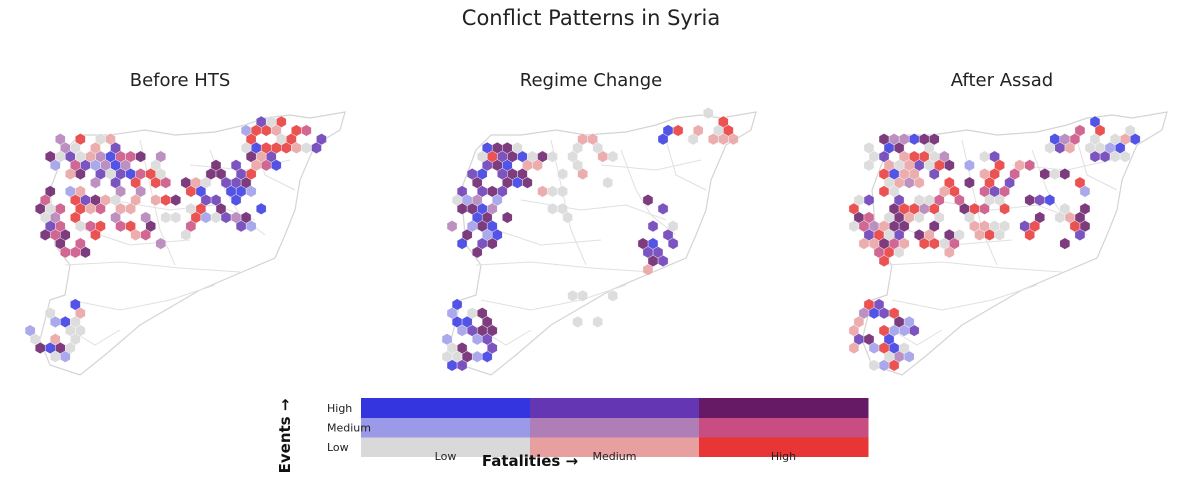  Describe the element at coordinates (349, 428) in the screenshot. I see `legend-event-tick: Medium` at that location.